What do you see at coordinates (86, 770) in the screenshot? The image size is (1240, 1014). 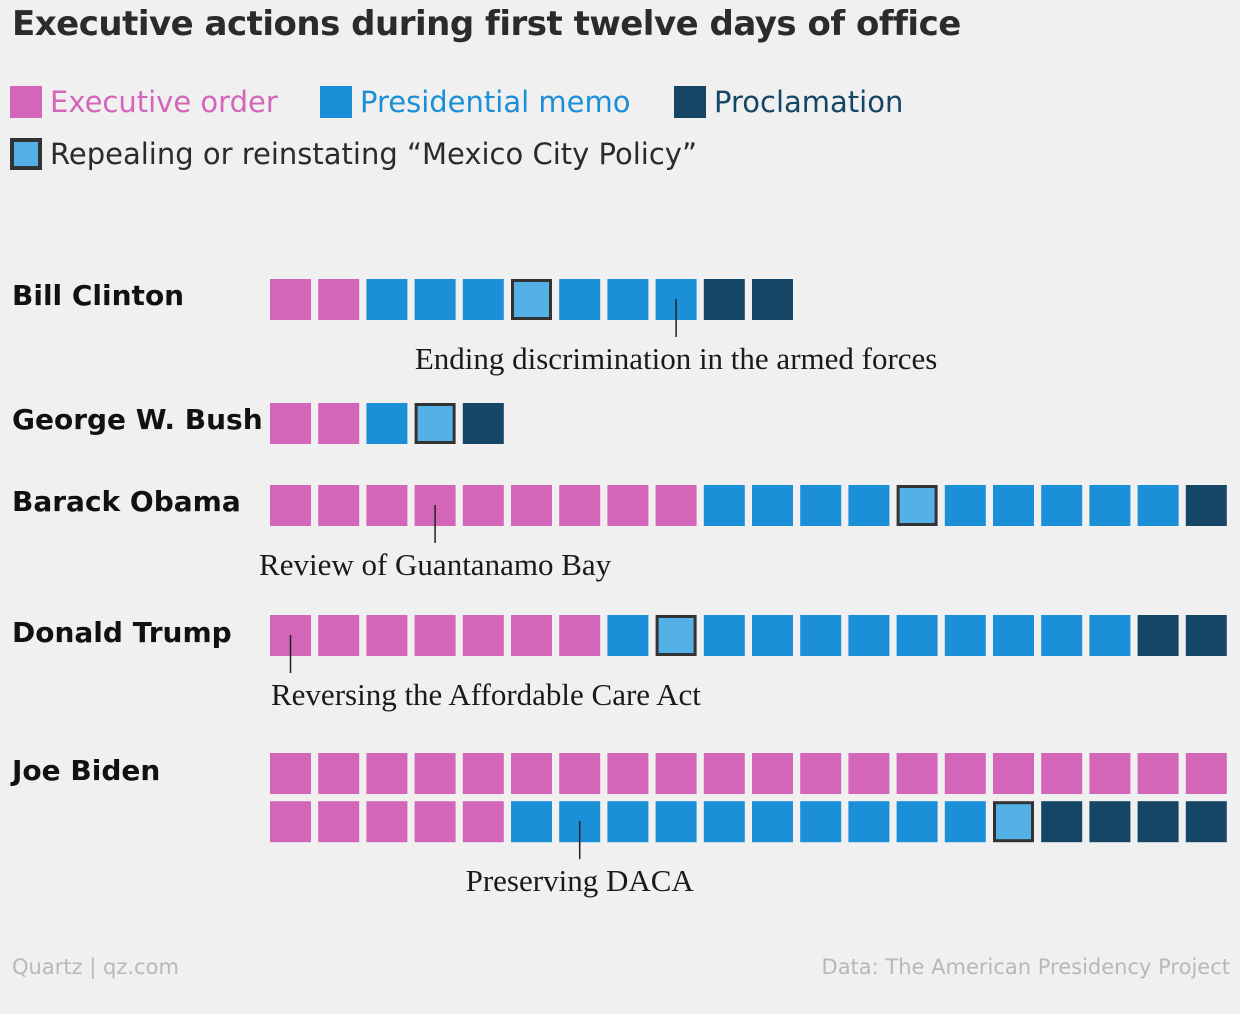 I see `row-label: Joe Biden` at bounding box center [86, 770].